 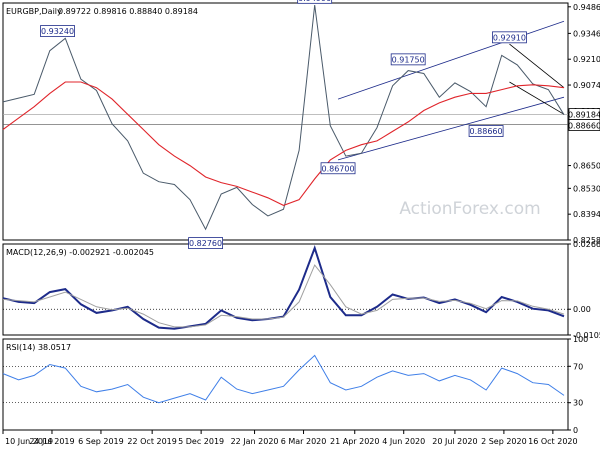 What do you see at coordinates (578, 403) in the screenshot?
I see `rsi-y-tick-label: 30` at bounding box center [578, 403].